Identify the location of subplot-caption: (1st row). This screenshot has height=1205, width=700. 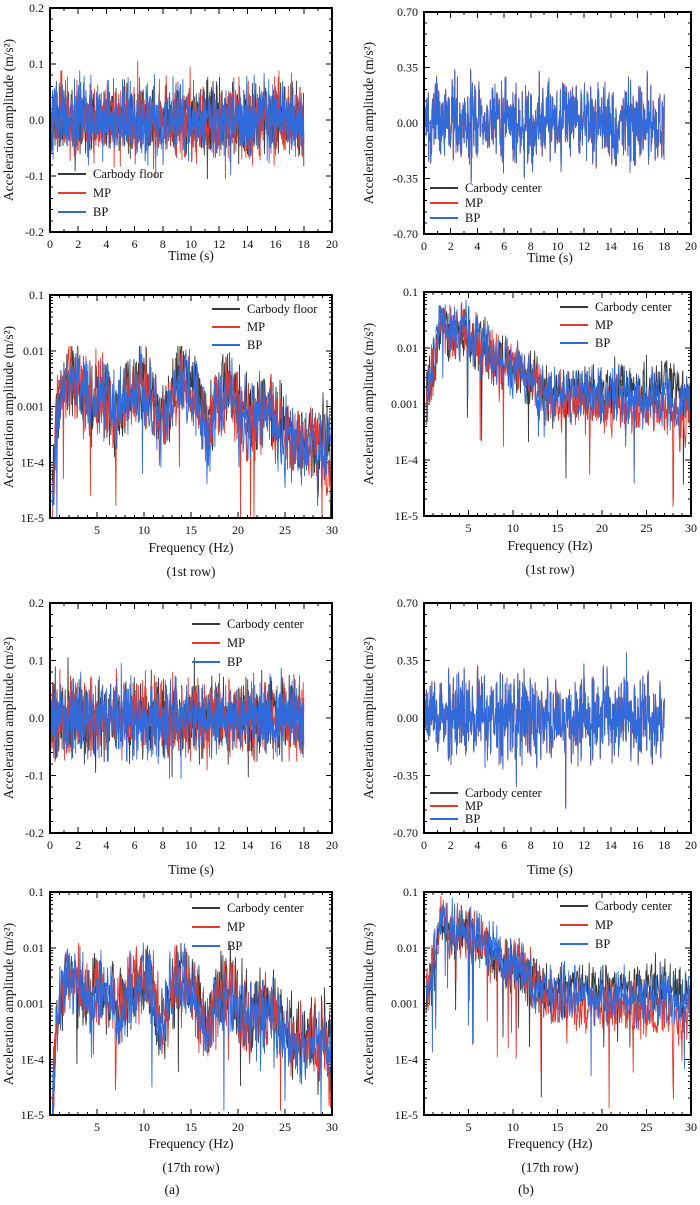
(550, 569).